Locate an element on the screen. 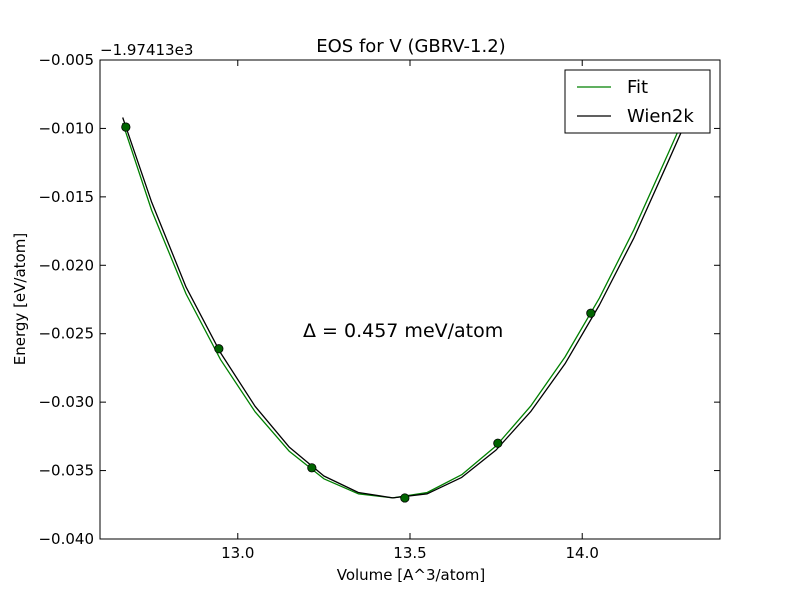 This screenshot has width=800, height=600. y-tick-label: −0.030 is located at coordinates (66, 402).